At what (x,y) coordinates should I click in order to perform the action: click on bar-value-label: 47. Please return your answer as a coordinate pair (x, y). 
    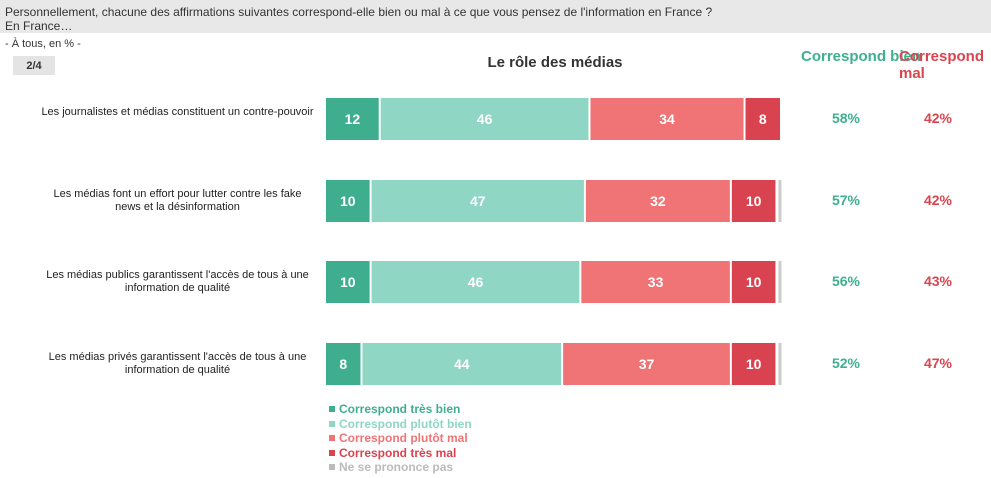
    Looking at the image, I should click on (478, 201).